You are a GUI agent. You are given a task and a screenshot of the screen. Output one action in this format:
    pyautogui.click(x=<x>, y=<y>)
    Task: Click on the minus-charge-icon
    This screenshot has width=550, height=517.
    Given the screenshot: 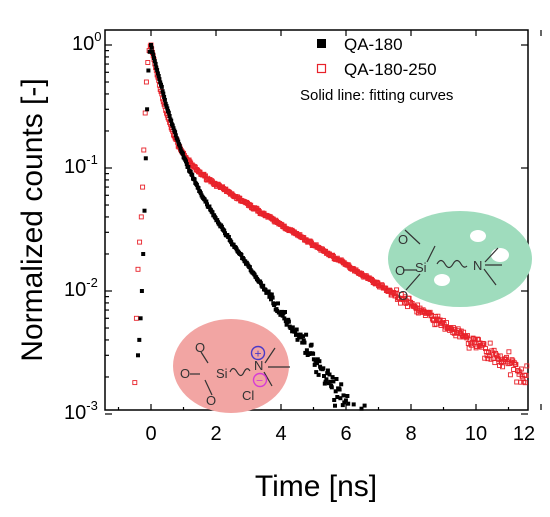 What is the action you would take?
    pyautogui.click(x=260, y=380)
    